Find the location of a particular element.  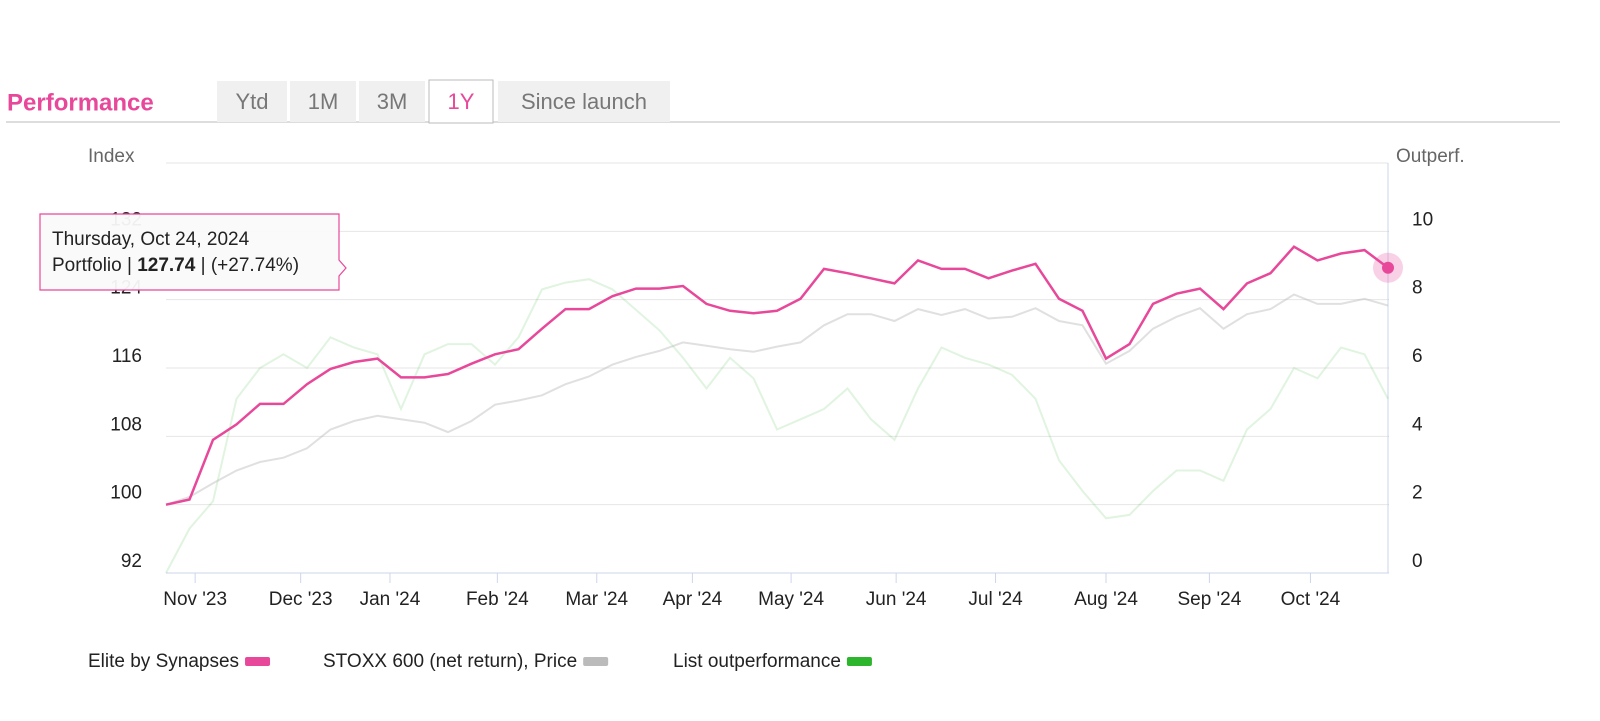

tab-label: Since launch is located at coordinates (584, 101).